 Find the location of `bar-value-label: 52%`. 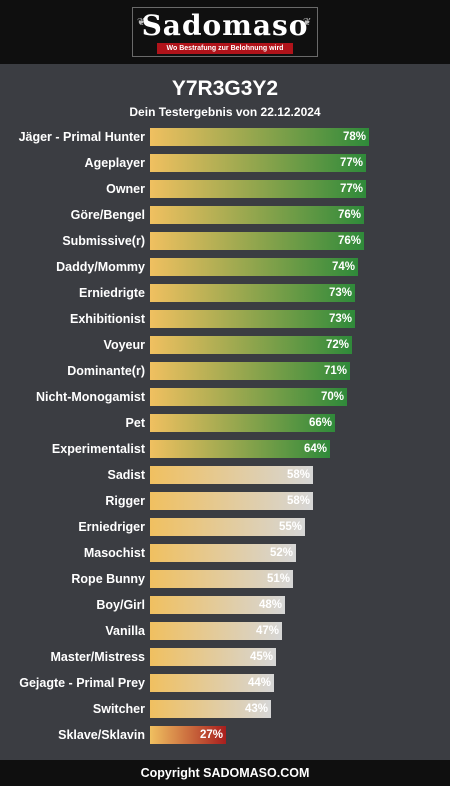

bar-value-label: 52% is located at coordinates (281, 553).